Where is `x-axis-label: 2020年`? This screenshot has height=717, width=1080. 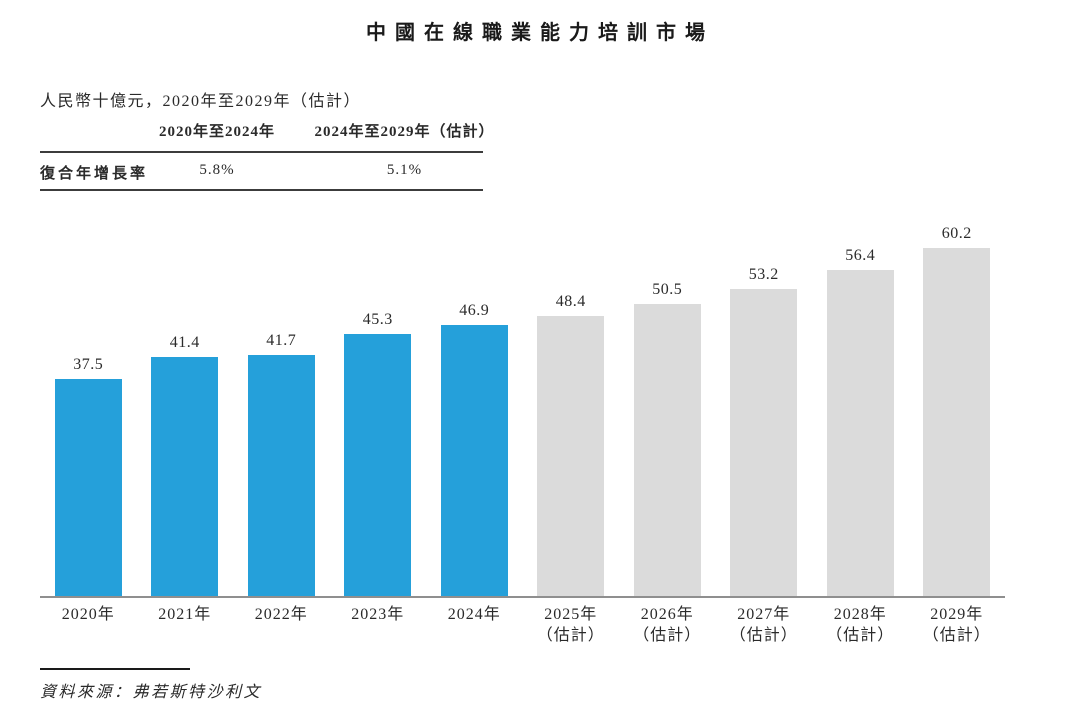 x-axis-label: 2020年 is located at coordinates (88, 614).